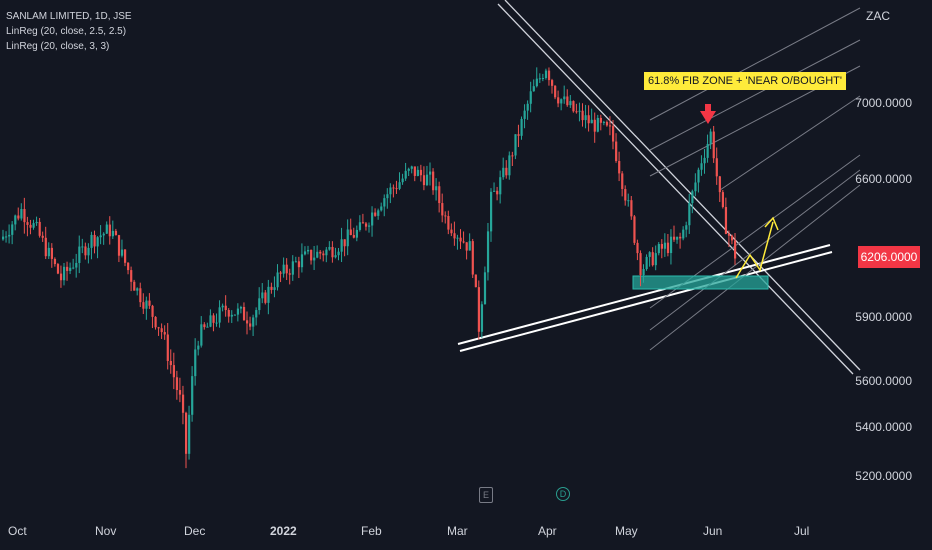 Image resolution: width=932 pixels, height=550 pixels. What do you see at coordinates (883, 381) in the screenshot?
I see `price-tick-label: 5600.0000` at bounding box center [883, 381].